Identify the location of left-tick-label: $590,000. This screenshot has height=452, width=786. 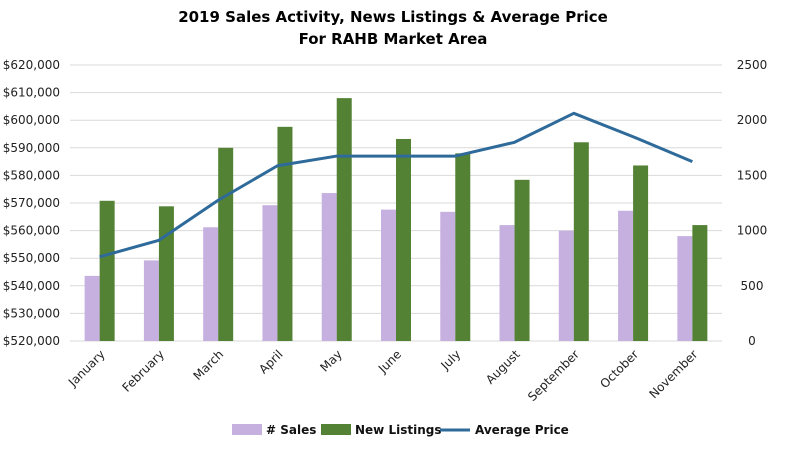
(31, 148).